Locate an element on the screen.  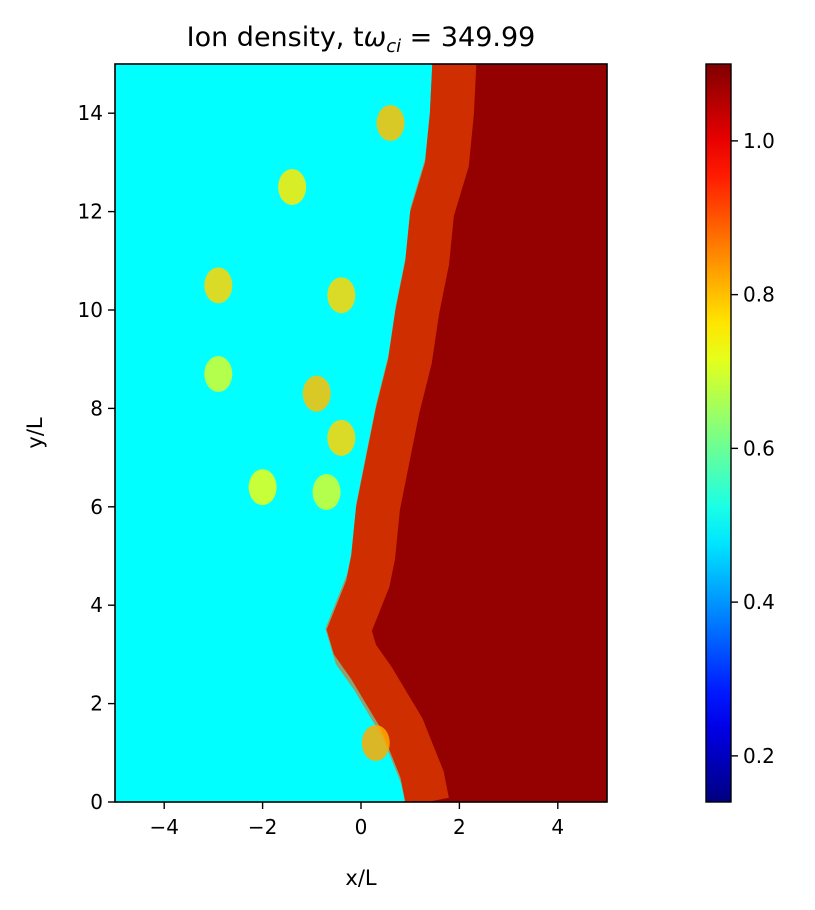
y-axis-label: y/L is located at coordinates (35, 433).